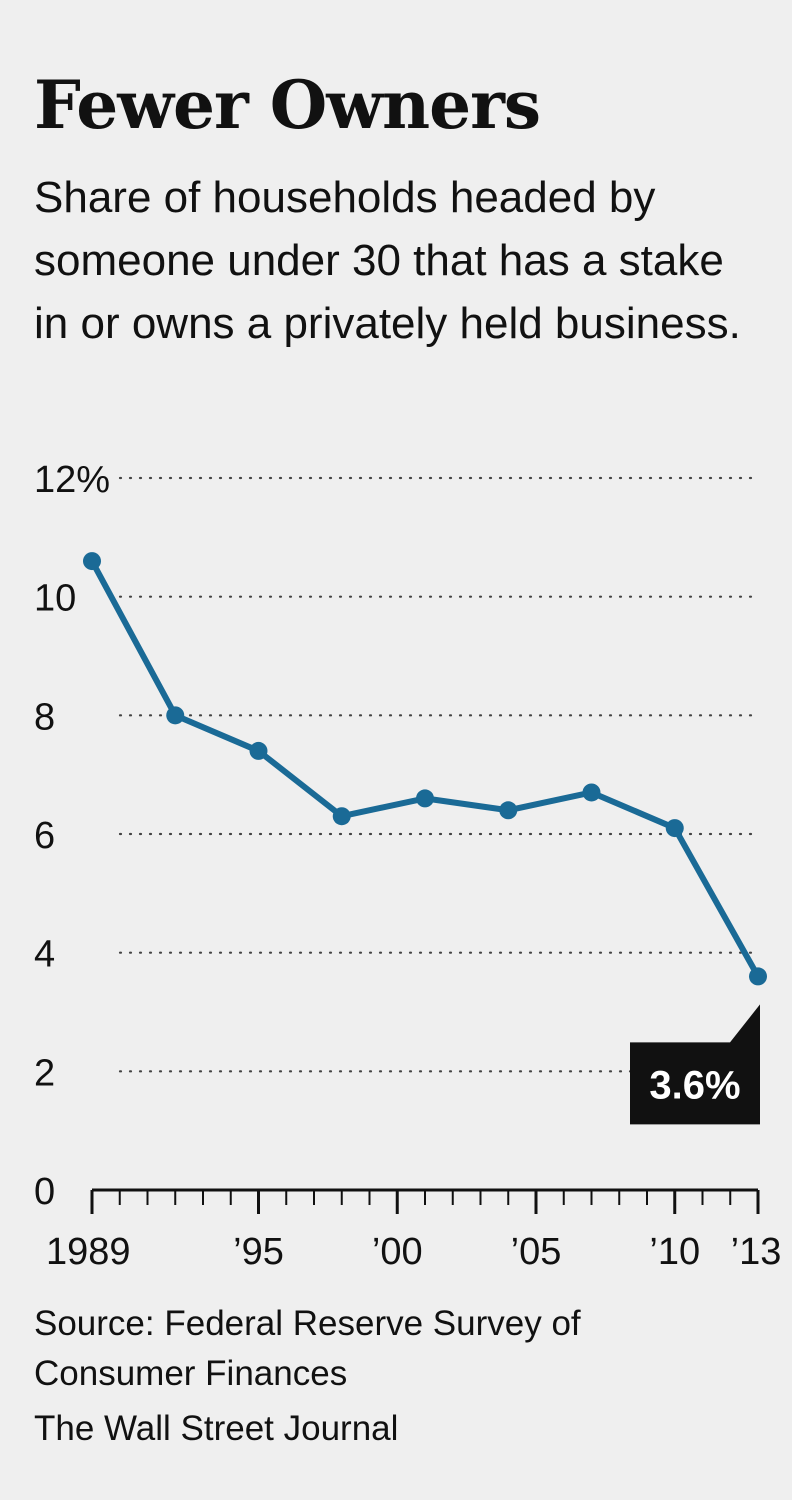 The width and height of the screenshot is (792, 1500). I want to click on publisher-credit: The Wall Street Journal, so click(216, 1428).